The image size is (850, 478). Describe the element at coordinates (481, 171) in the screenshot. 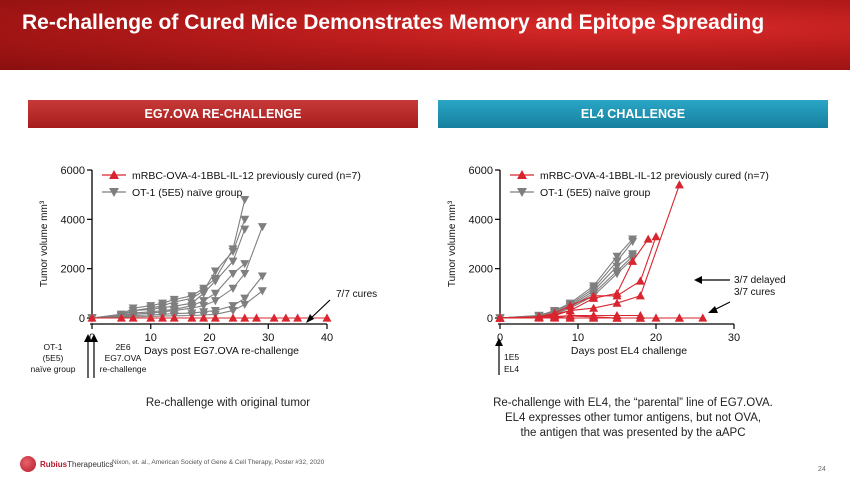

I see `chart1-y-tick-label: 6000` at that location.